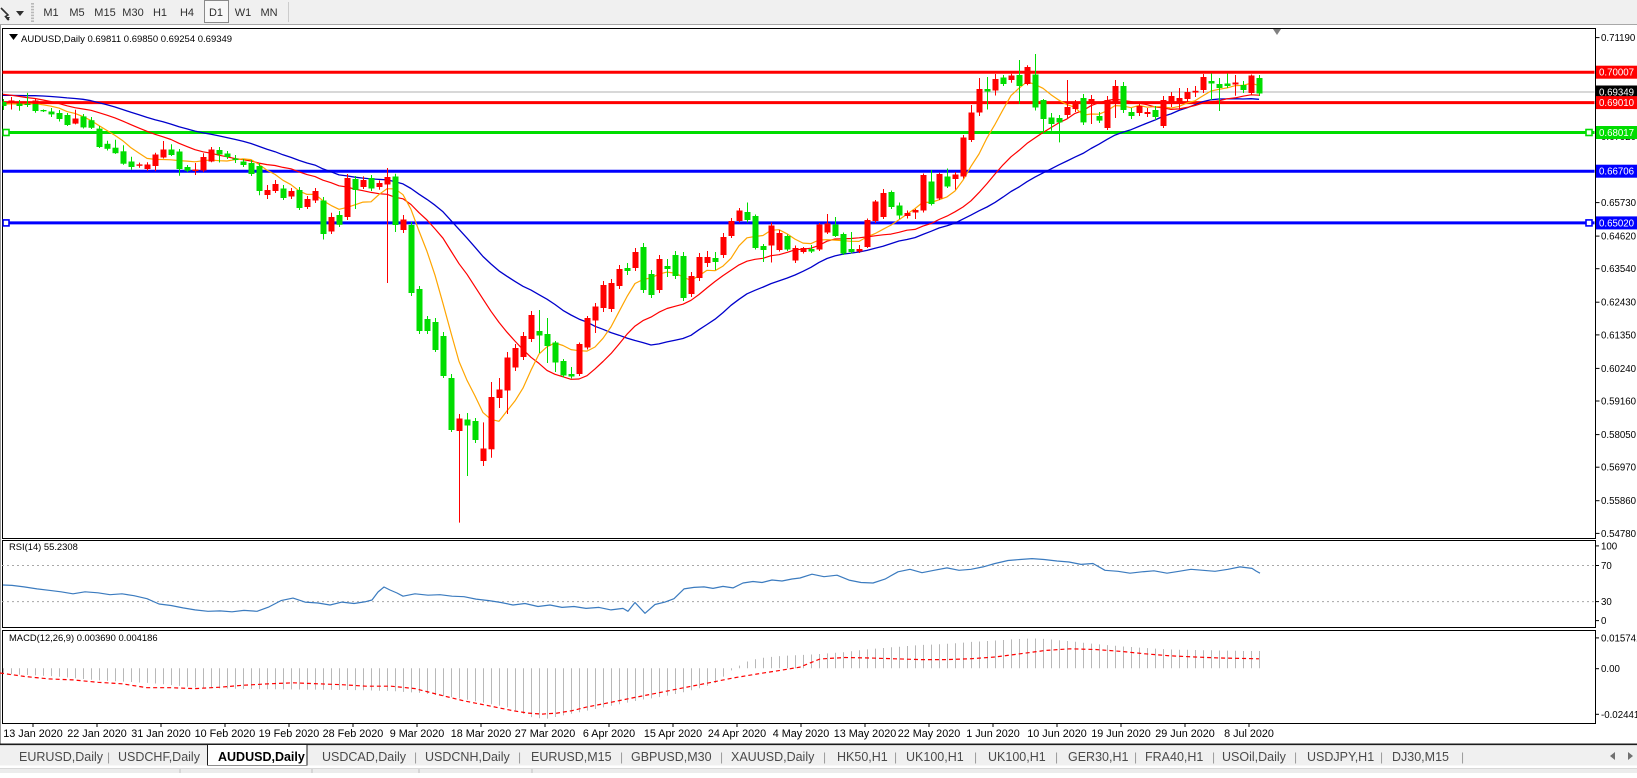 Image resolution: width=1637 pixels, height=778 pixels. Describe the element at coordinates (243, 13) in the screenshot. I see `svg-text: W1` at that location.